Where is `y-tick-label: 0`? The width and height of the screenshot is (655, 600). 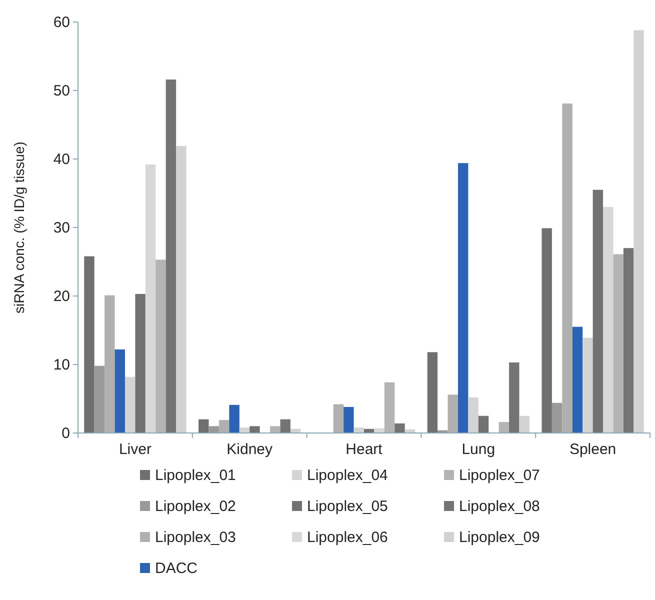 y-tick-label: 0 is located at coordinates (66, 433).